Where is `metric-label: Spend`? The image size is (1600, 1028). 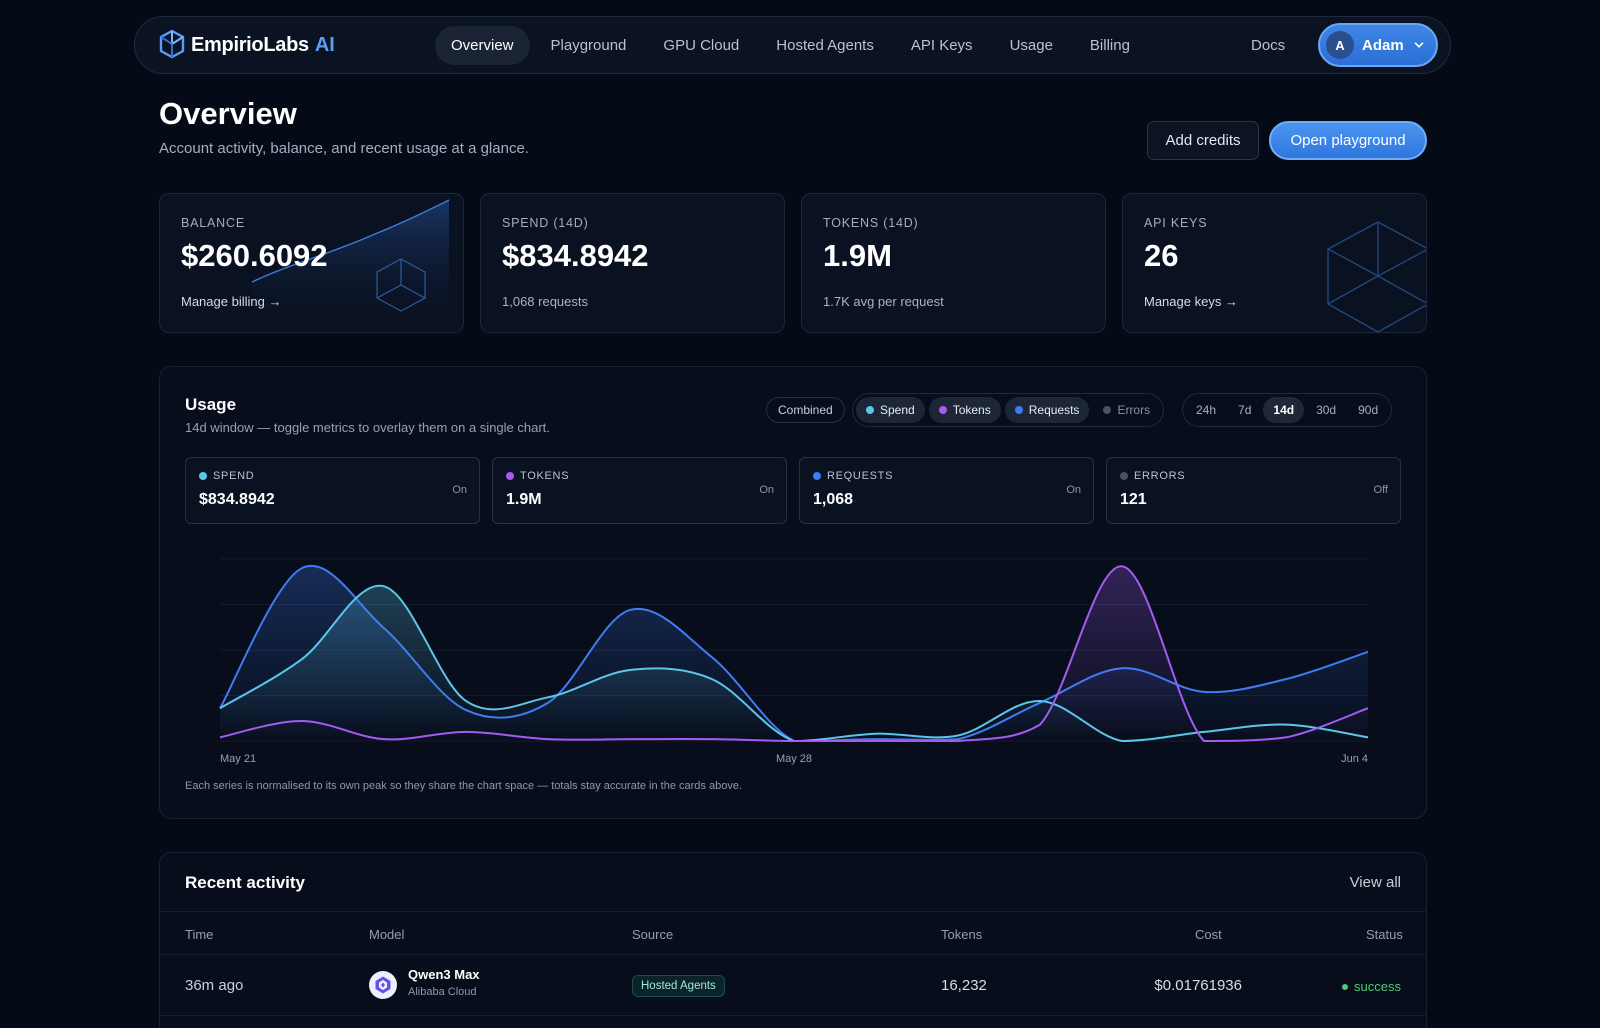 metric-label: Spend is located at coordinates (897, 410).